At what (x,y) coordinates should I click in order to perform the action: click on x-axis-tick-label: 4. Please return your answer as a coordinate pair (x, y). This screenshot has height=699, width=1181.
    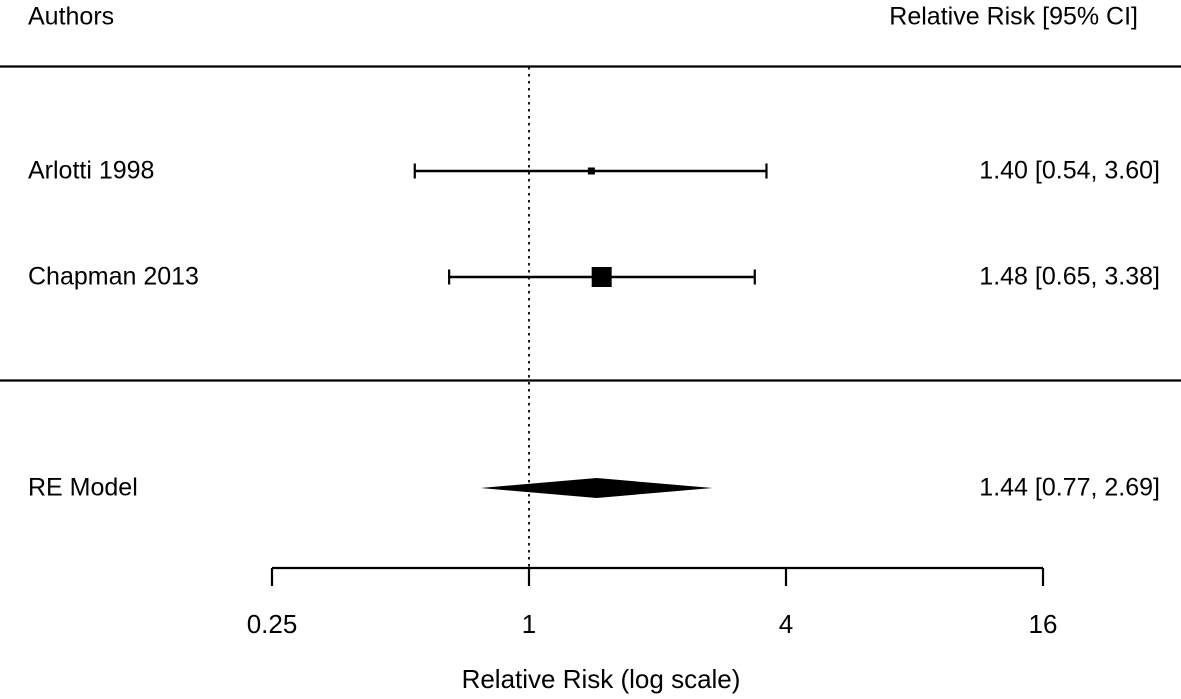
    Looking at the image, I should click on (786, 624).